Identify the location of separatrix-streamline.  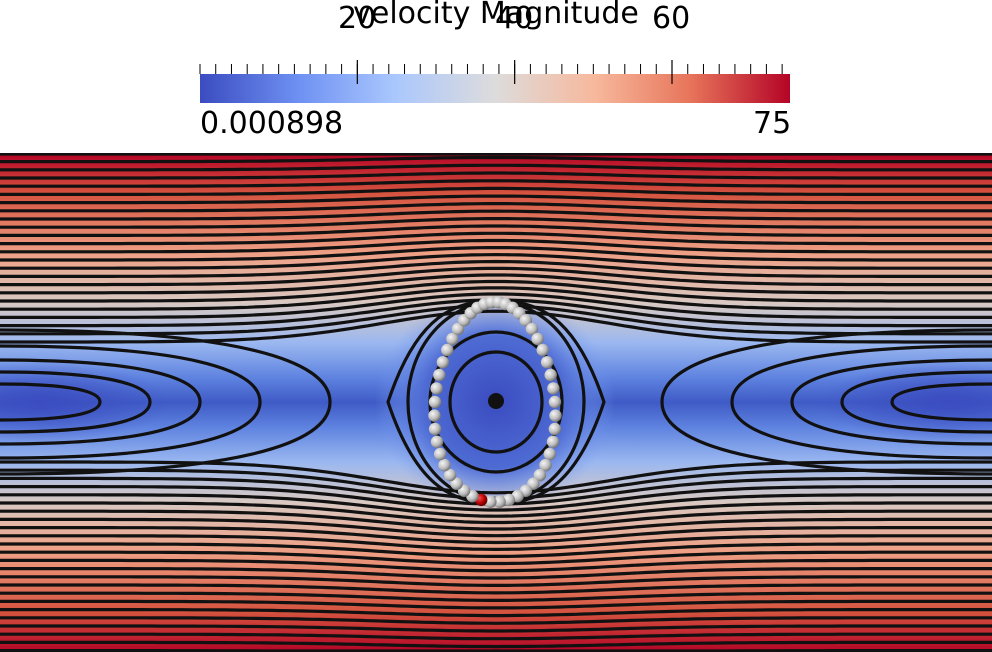
(496, 402).